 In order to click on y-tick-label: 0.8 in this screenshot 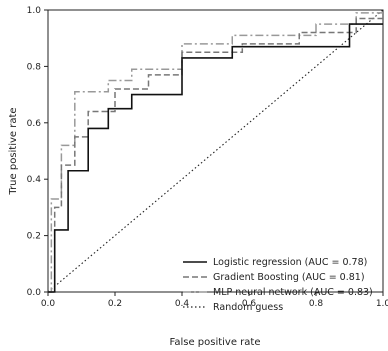, I will do `click(34, 67)`.